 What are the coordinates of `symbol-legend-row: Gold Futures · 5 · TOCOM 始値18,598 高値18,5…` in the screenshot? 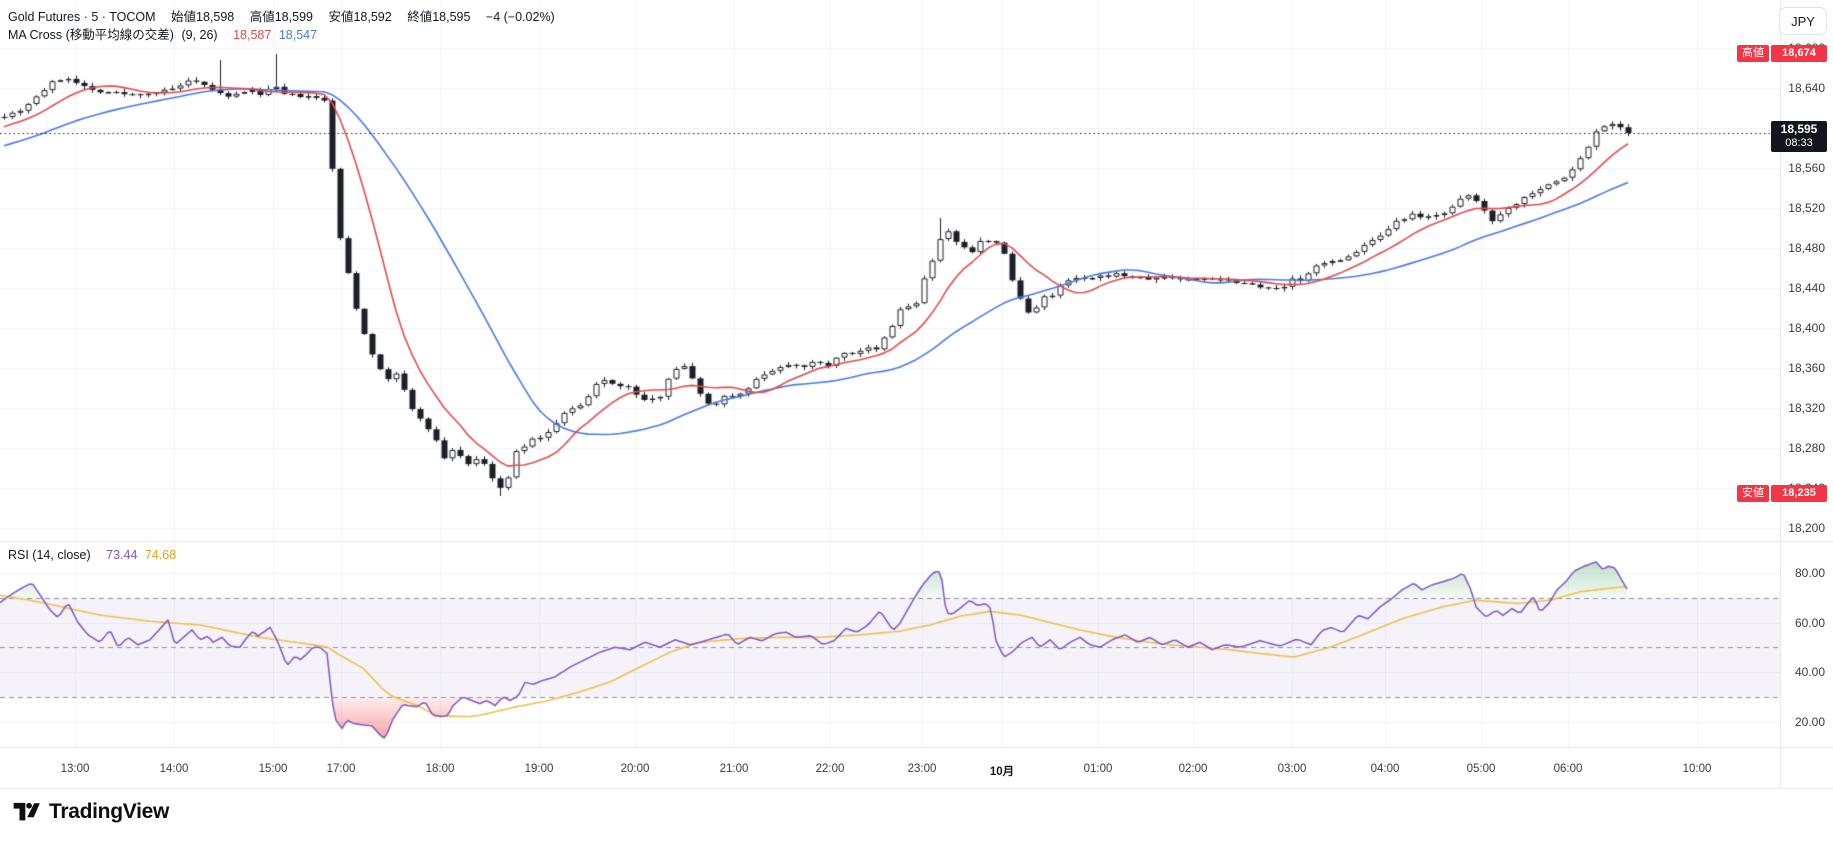 It's located at (283, 15).